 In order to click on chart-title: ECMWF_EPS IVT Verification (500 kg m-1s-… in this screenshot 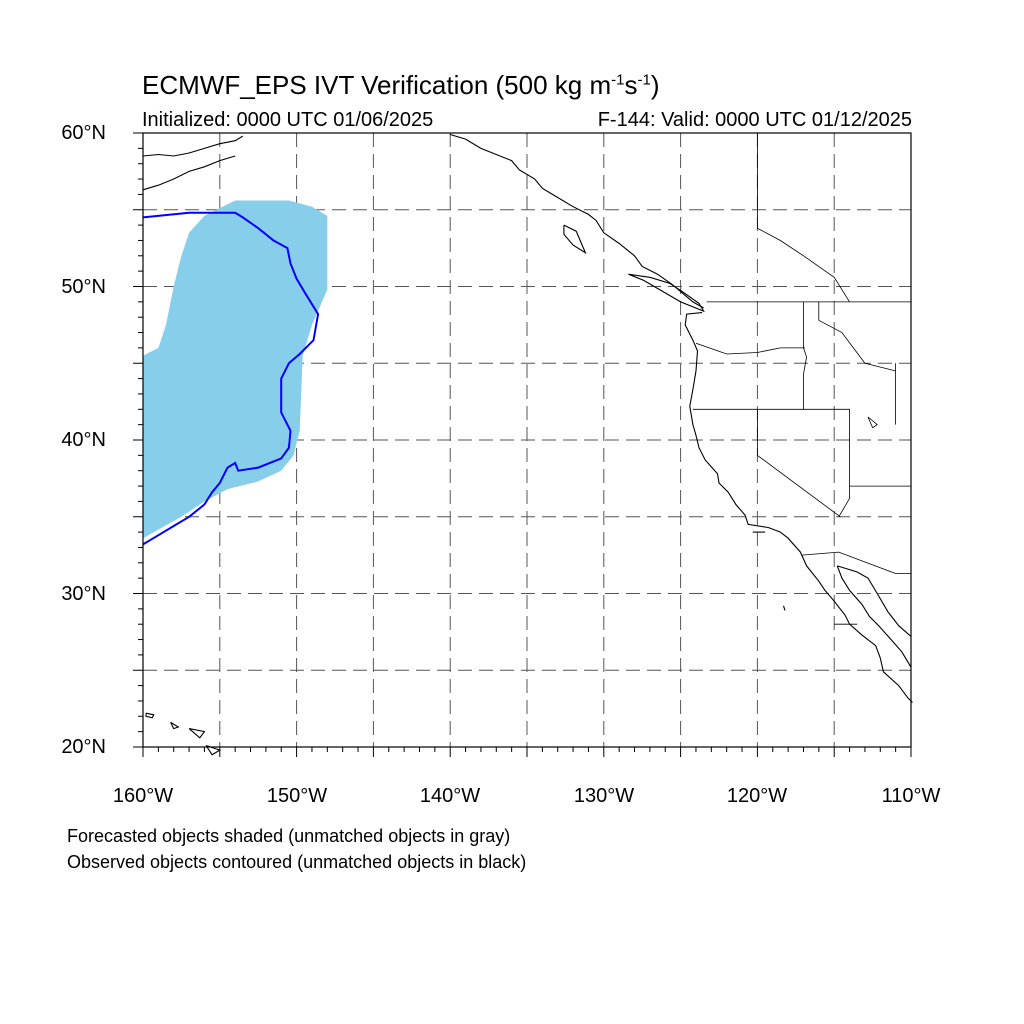, I will do `click(400, 85)`.